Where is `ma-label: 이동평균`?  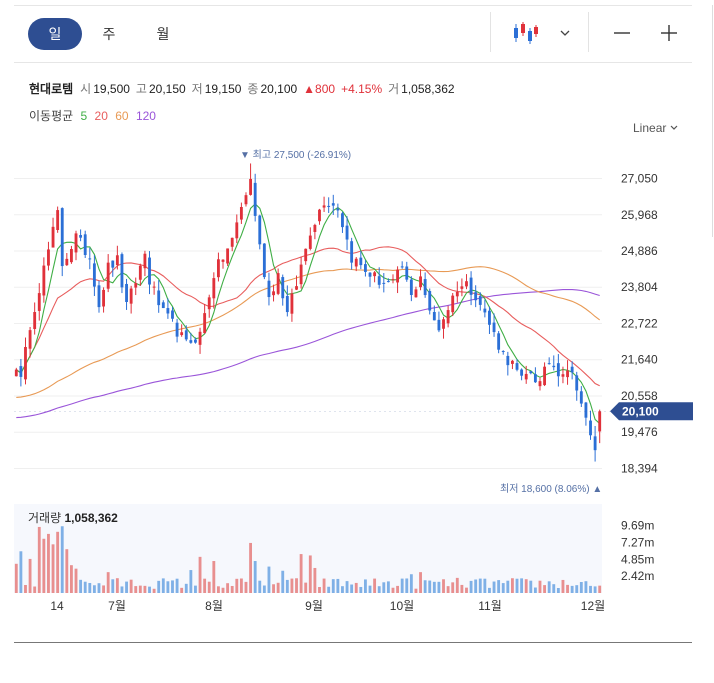 ma-label: 이동평균 is located at coordinates (51, 116).